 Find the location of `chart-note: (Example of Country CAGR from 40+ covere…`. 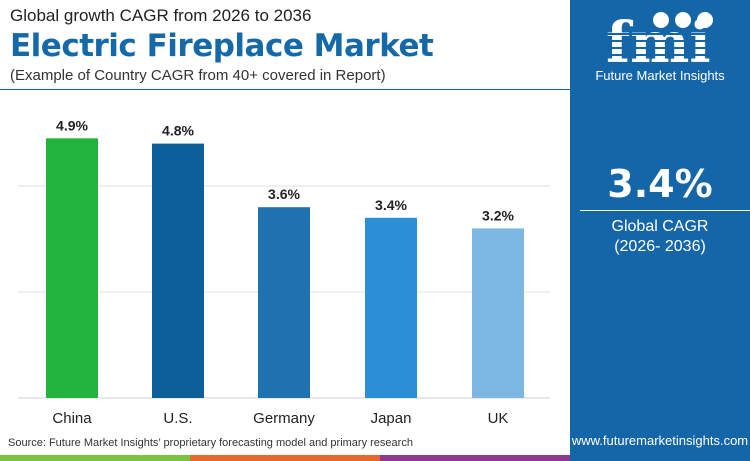

chart-note: (Example of Country CAGR from 40+ covere… is located at coordinates (198, 75).